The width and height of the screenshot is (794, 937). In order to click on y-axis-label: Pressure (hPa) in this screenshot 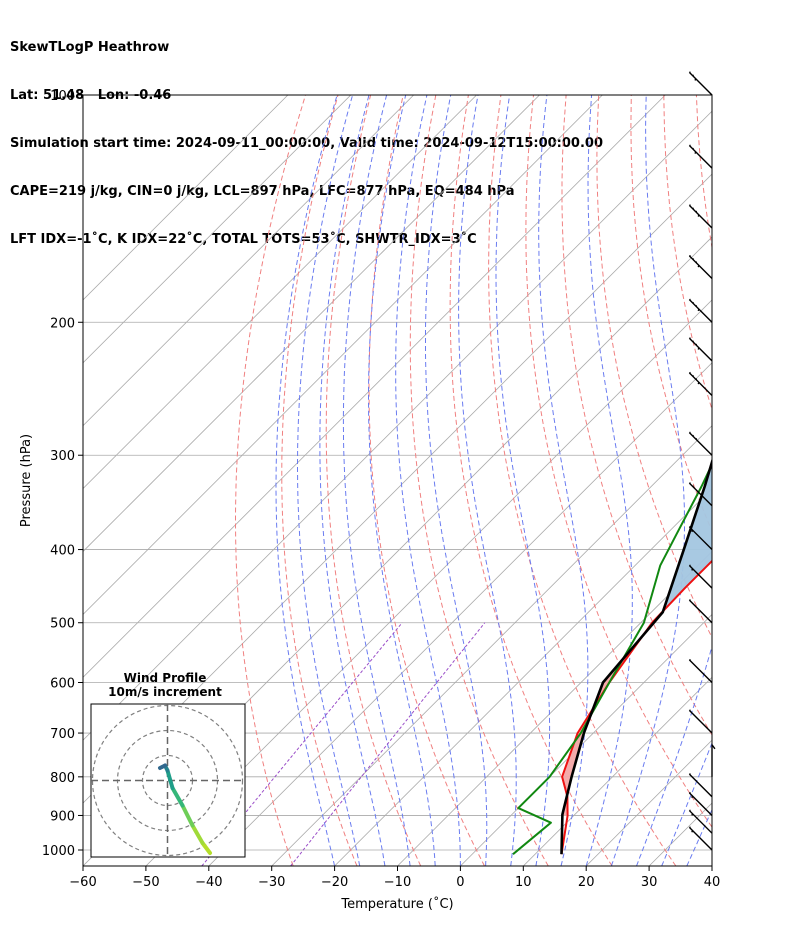, I will do `click(26, 480)`.